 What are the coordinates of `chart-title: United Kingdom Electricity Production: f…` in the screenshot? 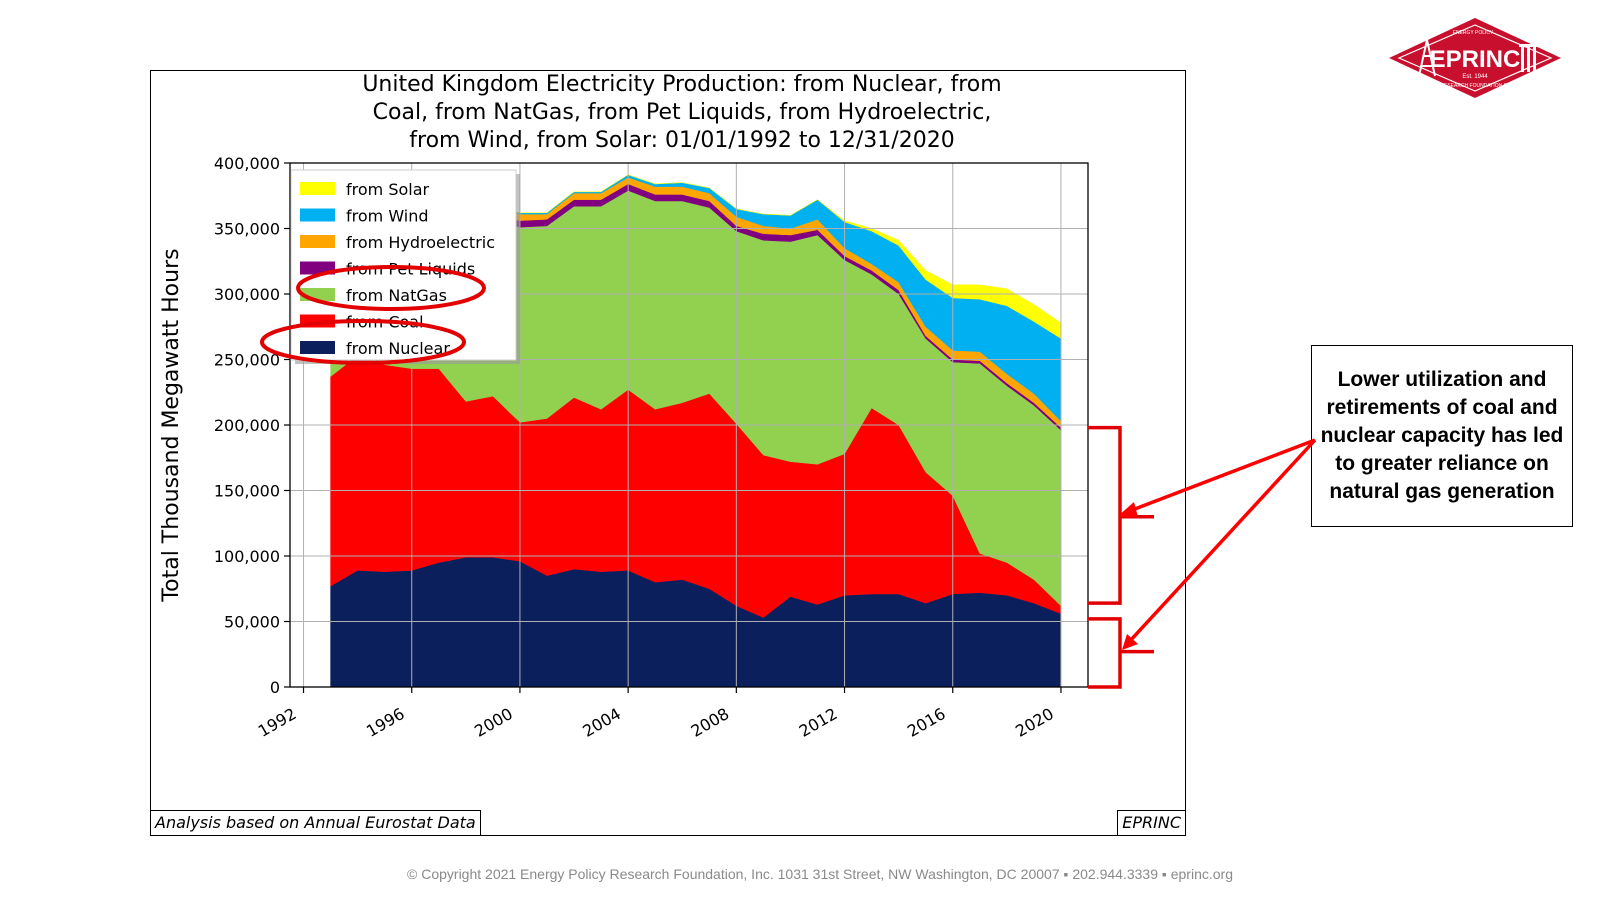 It's located at (681, 112).